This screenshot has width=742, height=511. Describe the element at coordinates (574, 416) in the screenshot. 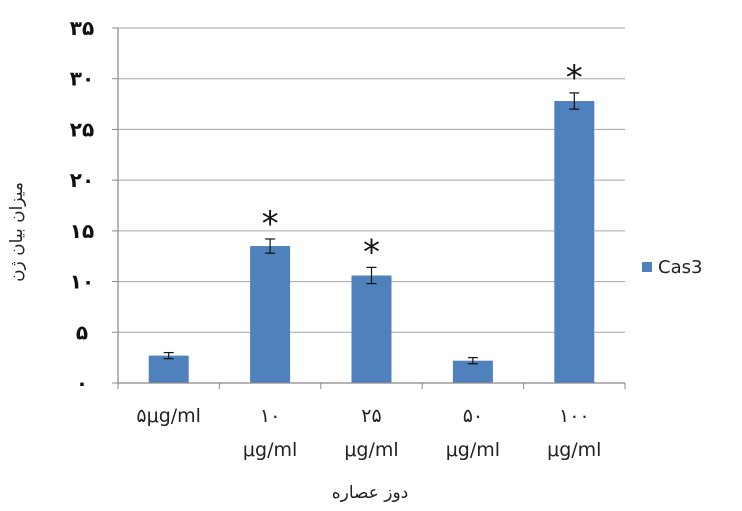

I see `x-tick-label: ۱۰۰` at that location.